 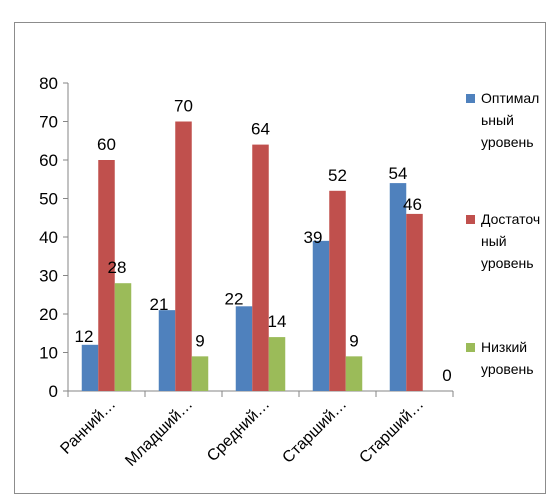 I want to click on data-label: 28, so click(x=117, y=267).